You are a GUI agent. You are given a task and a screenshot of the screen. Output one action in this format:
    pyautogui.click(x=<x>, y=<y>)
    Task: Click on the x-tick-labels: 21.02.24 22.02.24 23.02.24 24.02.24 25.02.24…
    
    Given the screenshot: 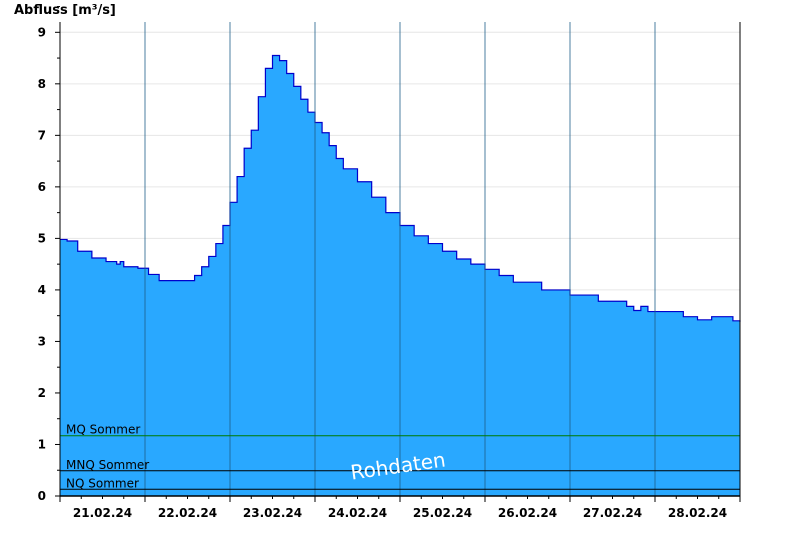 What is the action you would take?
    pyautogui.click(x=400, y=508)
    